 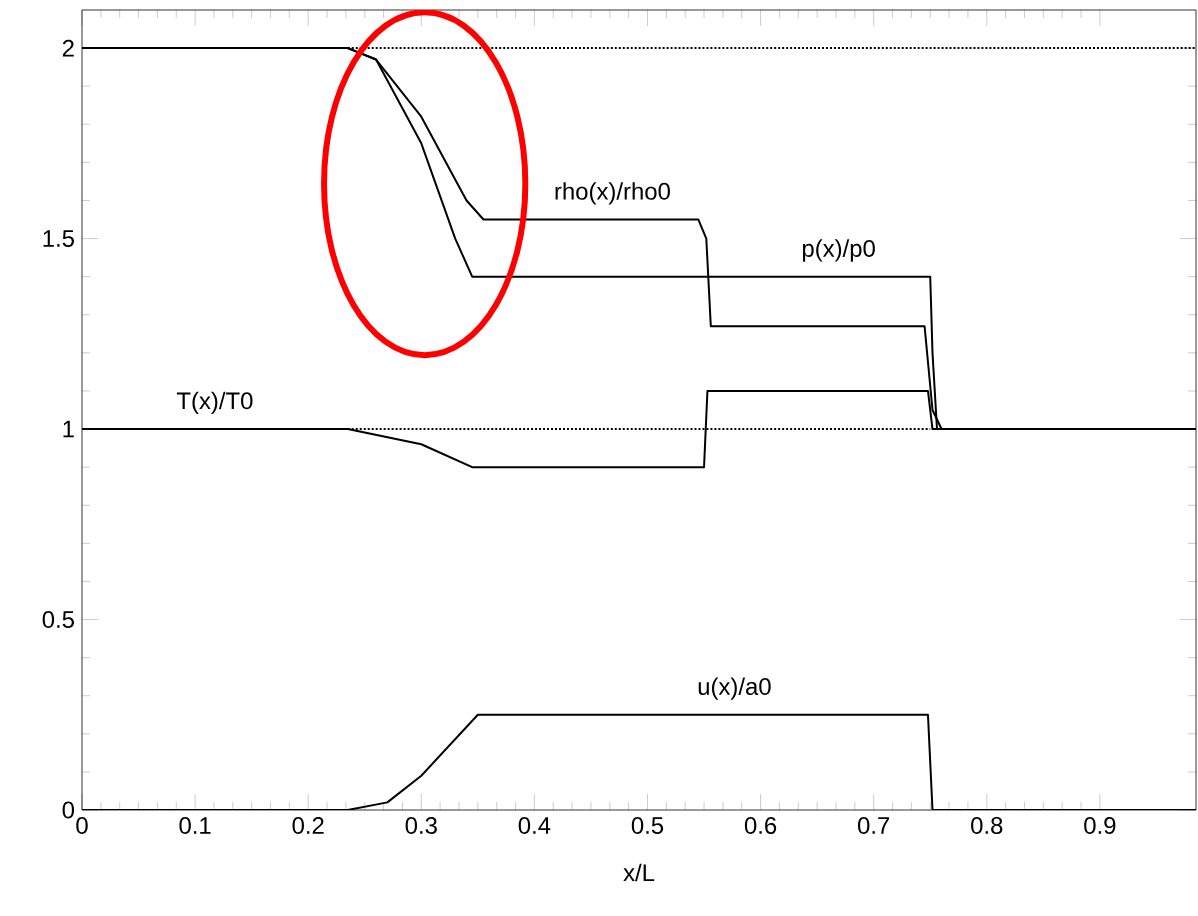 What do you see at coordinates (195, 825) in the screenshot?
I see `x-tick-label: 0.1` at bounding box center [195, 825].